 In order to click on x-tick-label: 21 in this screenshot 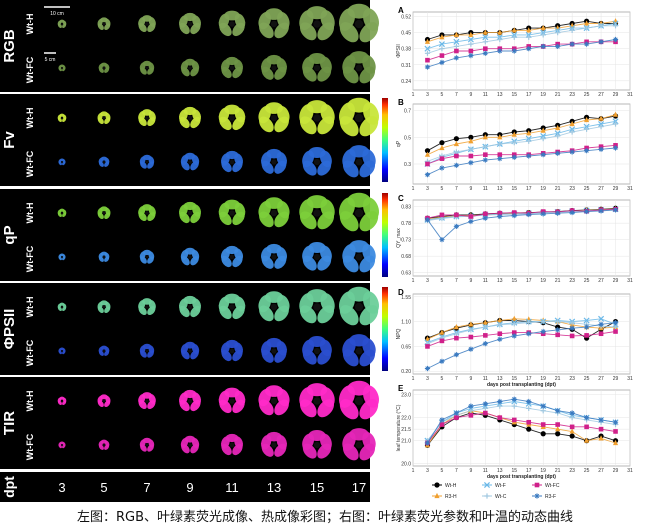, I will do `click(558, 471)`.